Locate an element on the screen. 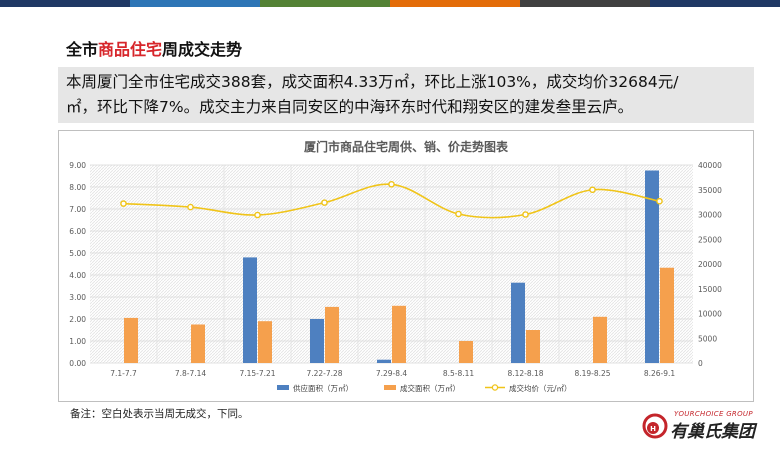 The height and width of the screenshot is (449, 780). y-right-tick-label: 10000 is located at coordinates (710, 314).